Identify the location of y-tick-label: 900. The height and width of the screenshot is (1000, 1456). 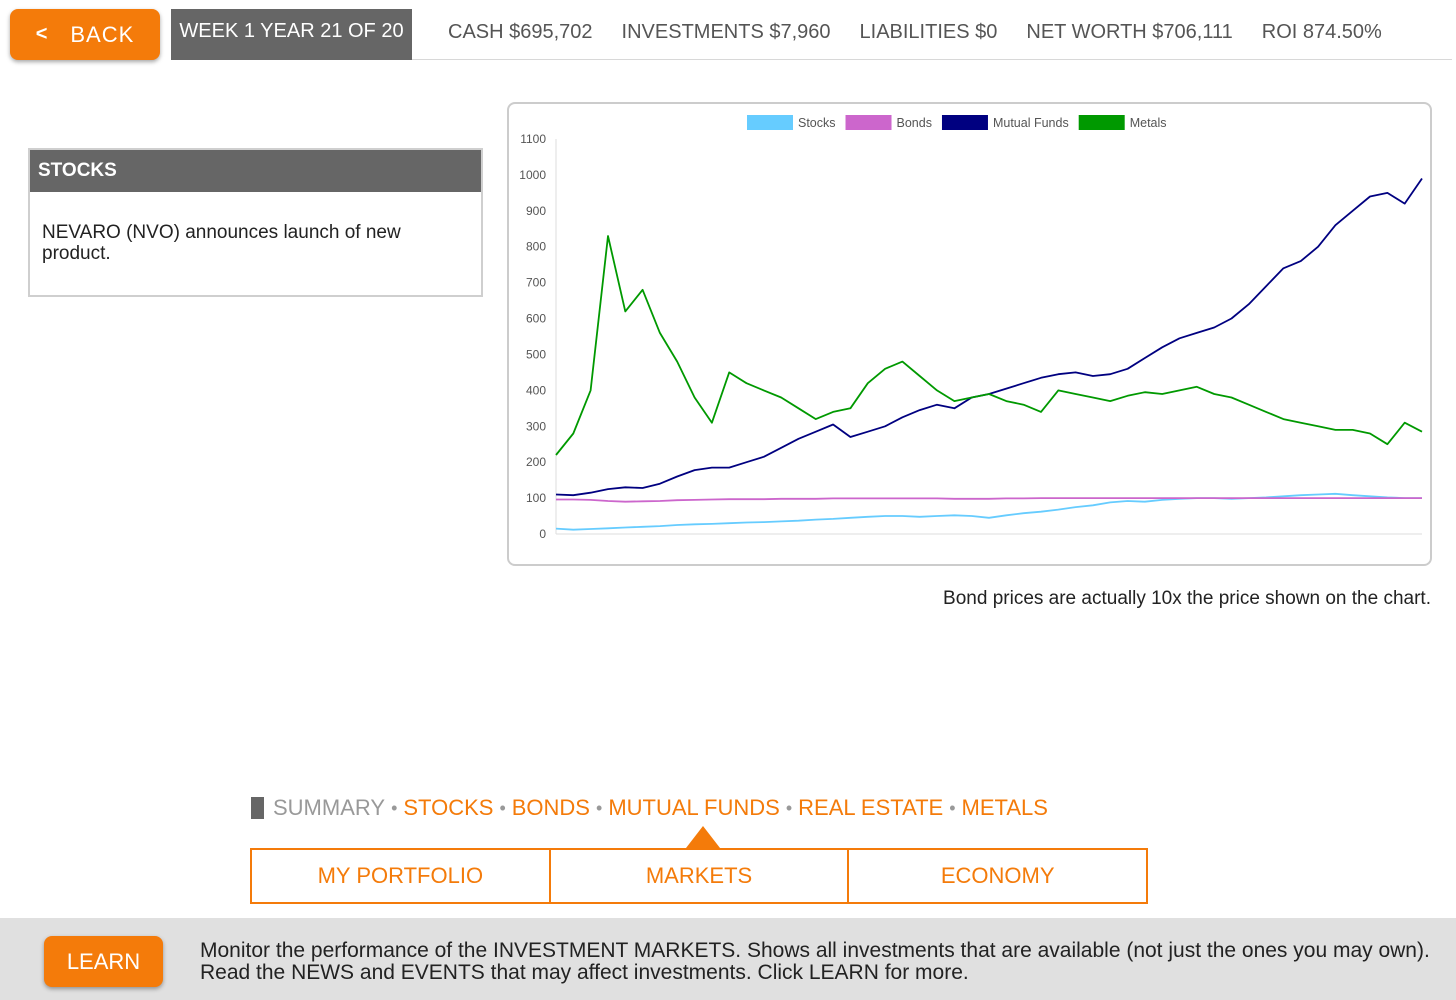
(536, 211).